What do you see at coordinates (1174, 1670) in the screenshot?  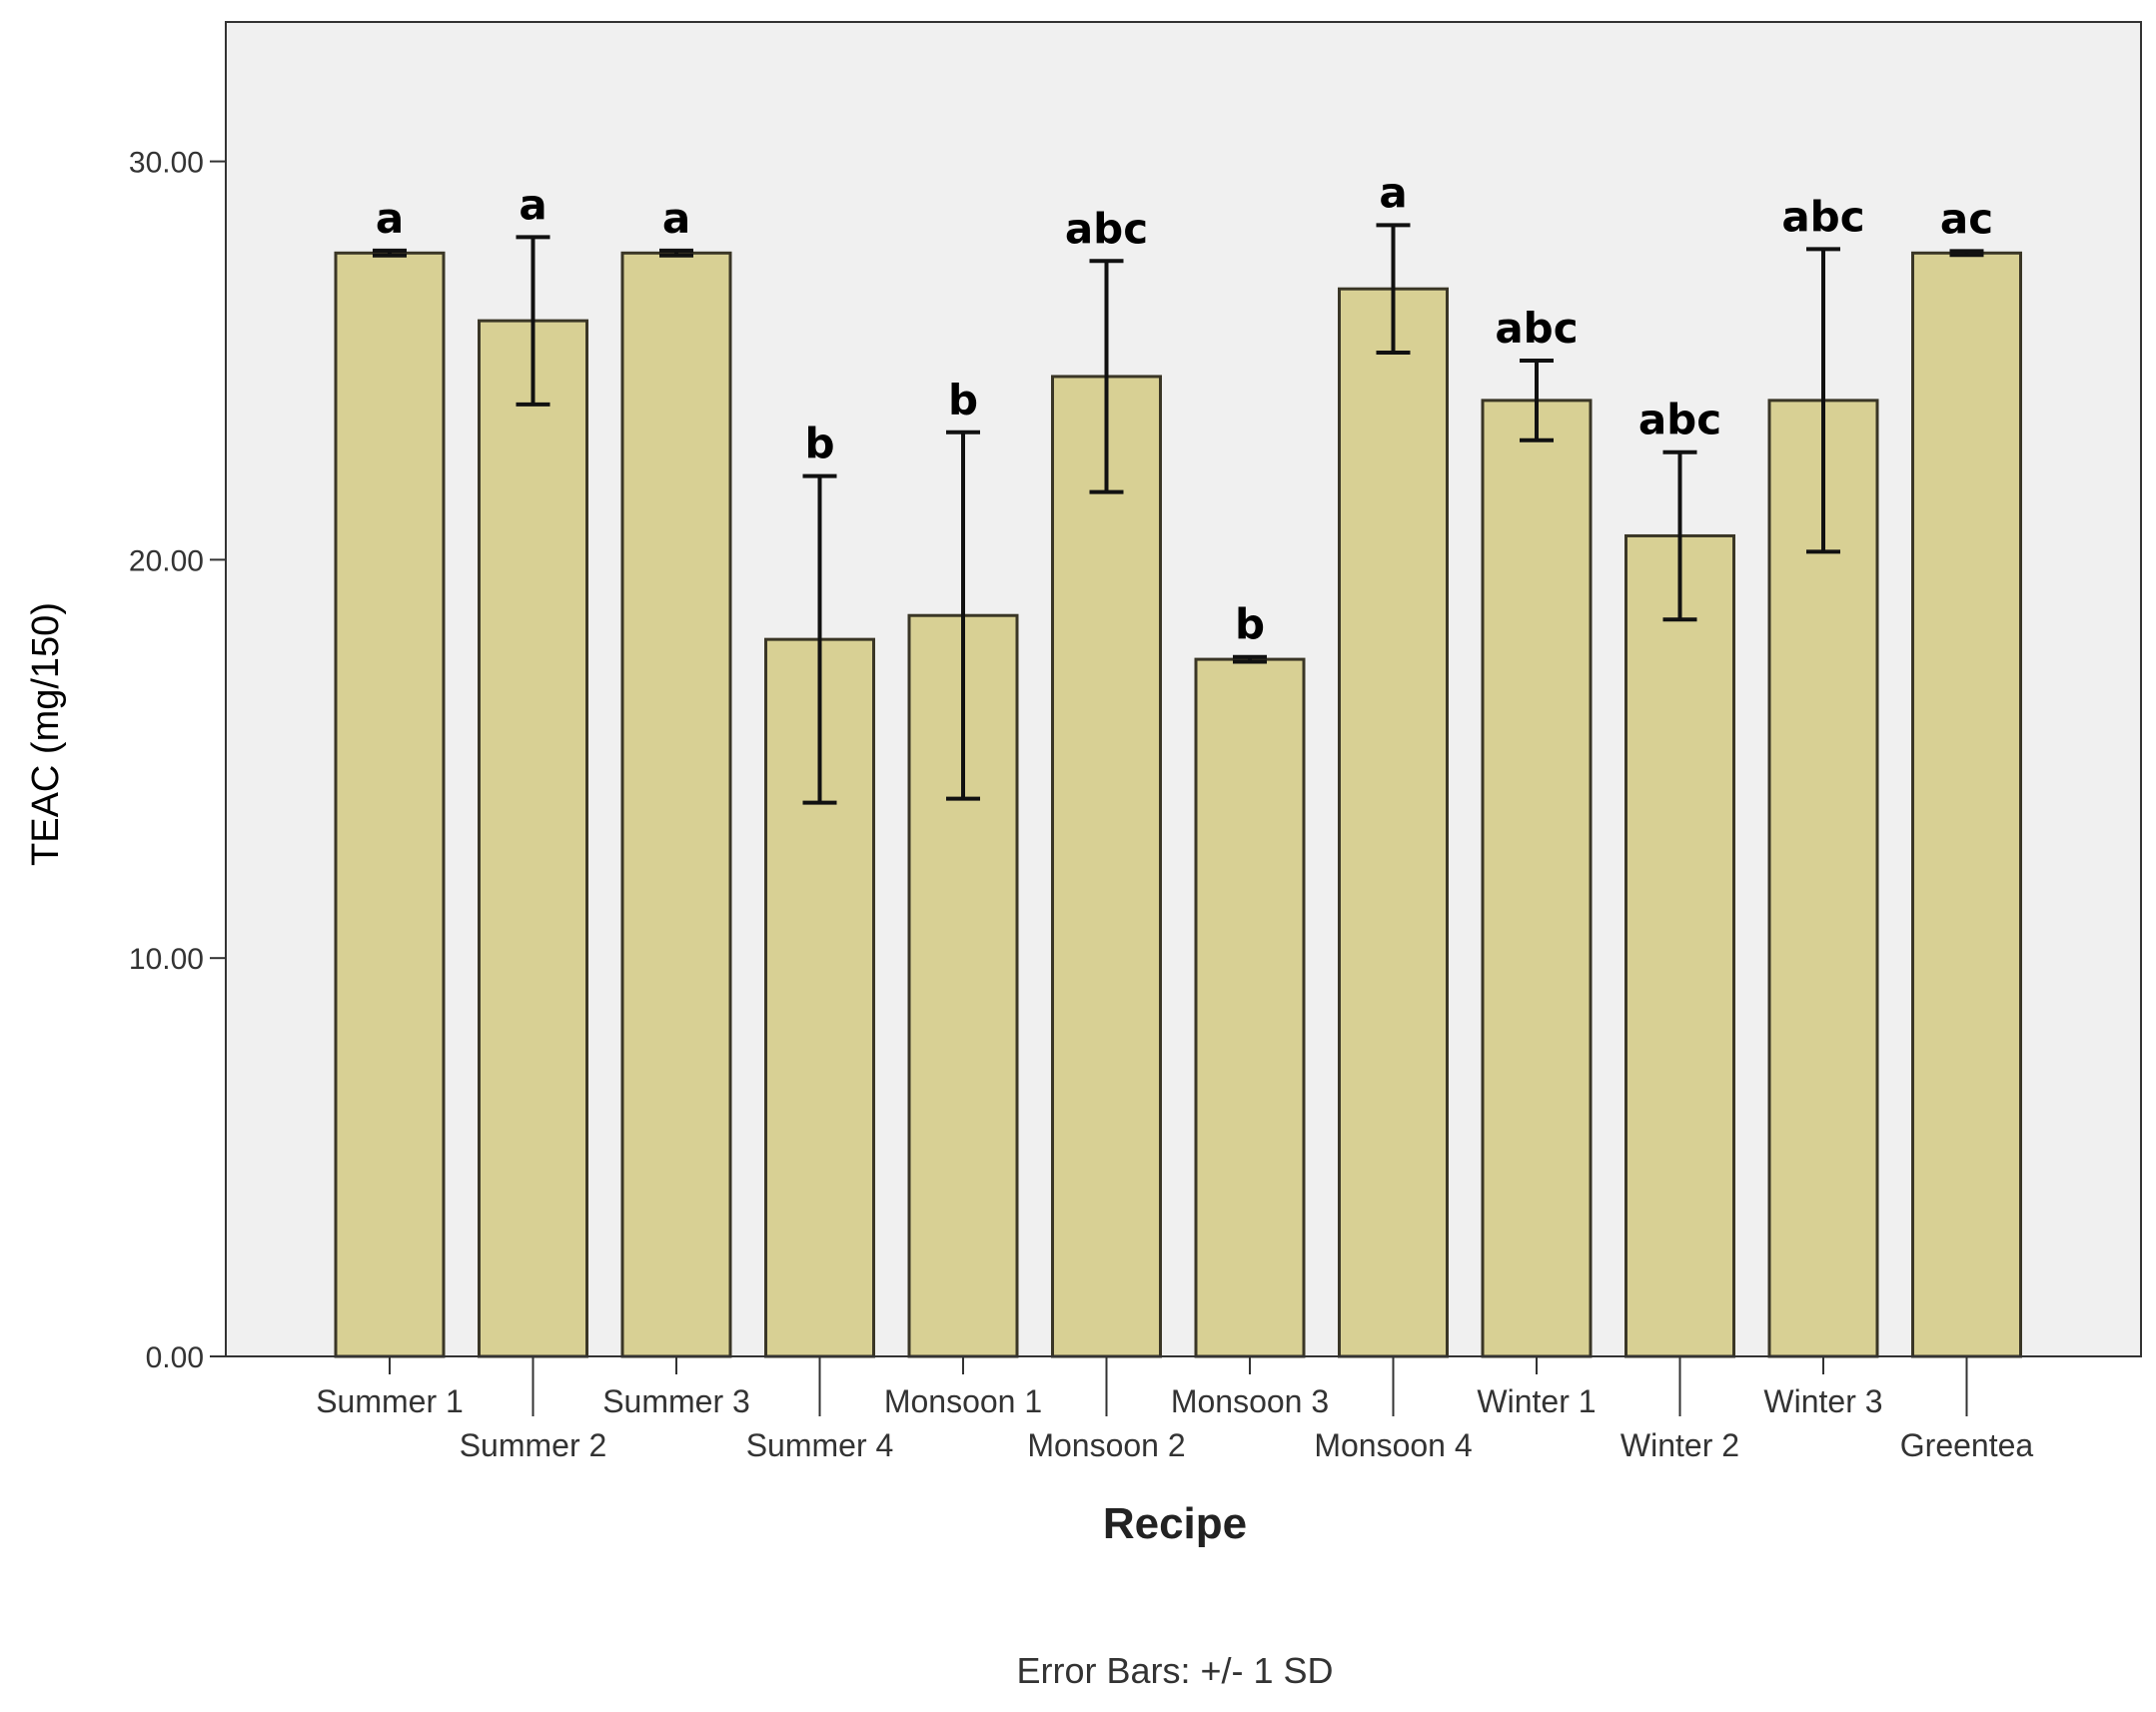 I see `error-bar-footnote: Error Bars: +/- 1 SD` at bounding box center [1174, 1670].